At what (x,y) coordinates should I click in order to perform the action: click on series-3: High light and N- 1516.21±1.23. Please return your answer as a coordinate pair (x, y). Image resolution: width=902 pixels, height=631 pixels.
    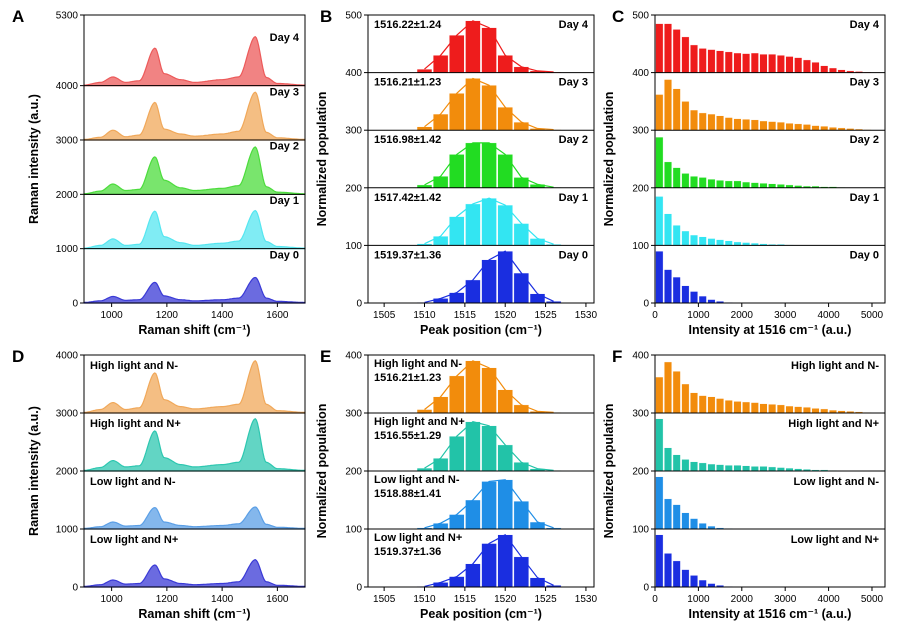
    Looking at the image, I should click on (468, 386).